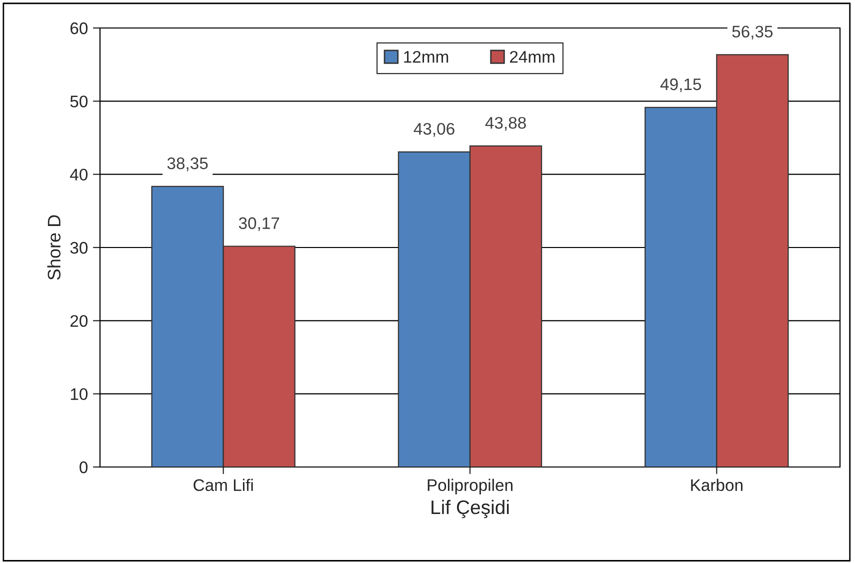 This screenshot has height=563, width=855. Describe the element at coordinates (223, 485) in the screenshot. I see `x-tick-label: Cam Lifi` at that location.